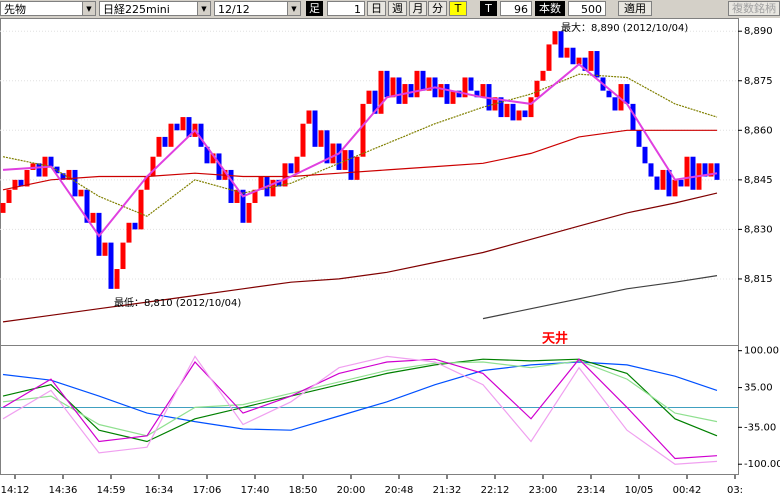 This screenshot has height=500, width=780. Describe the element at coordinates (543, 490) in the screenshot. I see `x-tick-label: 23:00` at that location.